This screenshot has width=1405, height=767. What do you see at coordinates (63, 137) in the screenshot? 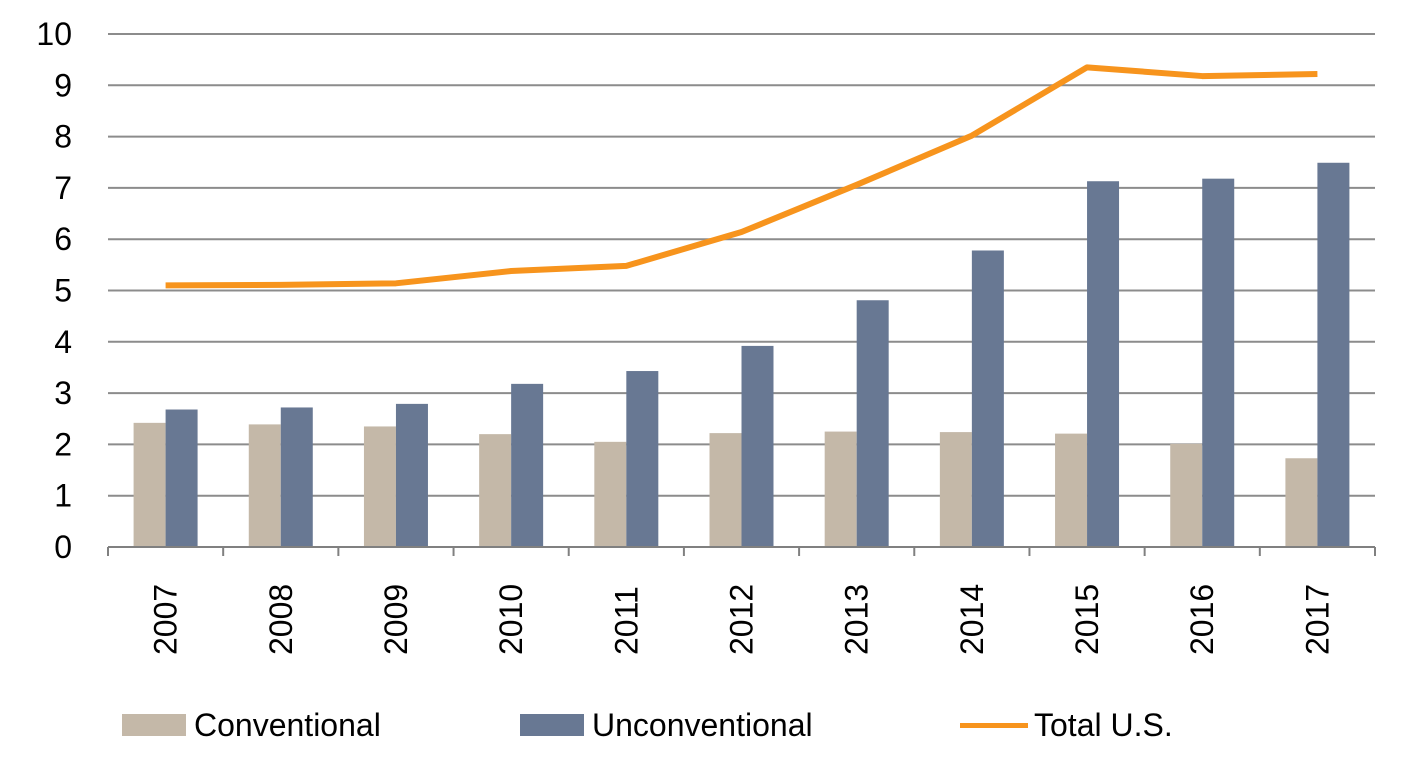
I see `y-tick-label: 8` at bounding box center [63, 137].